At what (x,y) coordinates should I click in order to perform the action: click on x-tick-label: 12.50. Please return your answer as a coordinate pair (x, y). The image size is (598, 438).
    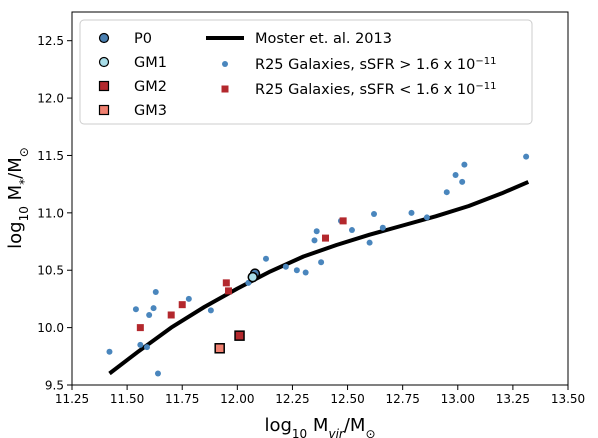
    Looking at the image, I should click on (347, 399).